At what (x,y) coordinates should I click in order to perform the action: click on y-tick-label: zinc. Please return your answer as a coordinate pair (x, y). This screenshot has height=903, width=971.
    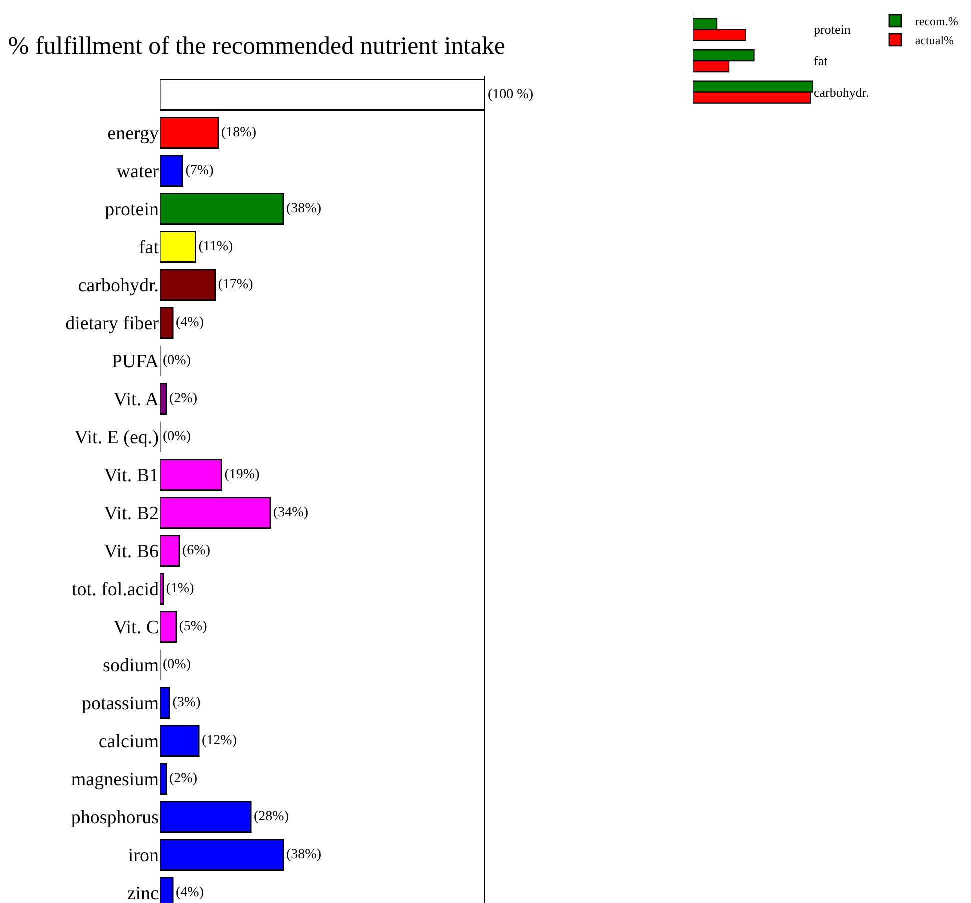
    Looking at the image, I should click on (143, 893).